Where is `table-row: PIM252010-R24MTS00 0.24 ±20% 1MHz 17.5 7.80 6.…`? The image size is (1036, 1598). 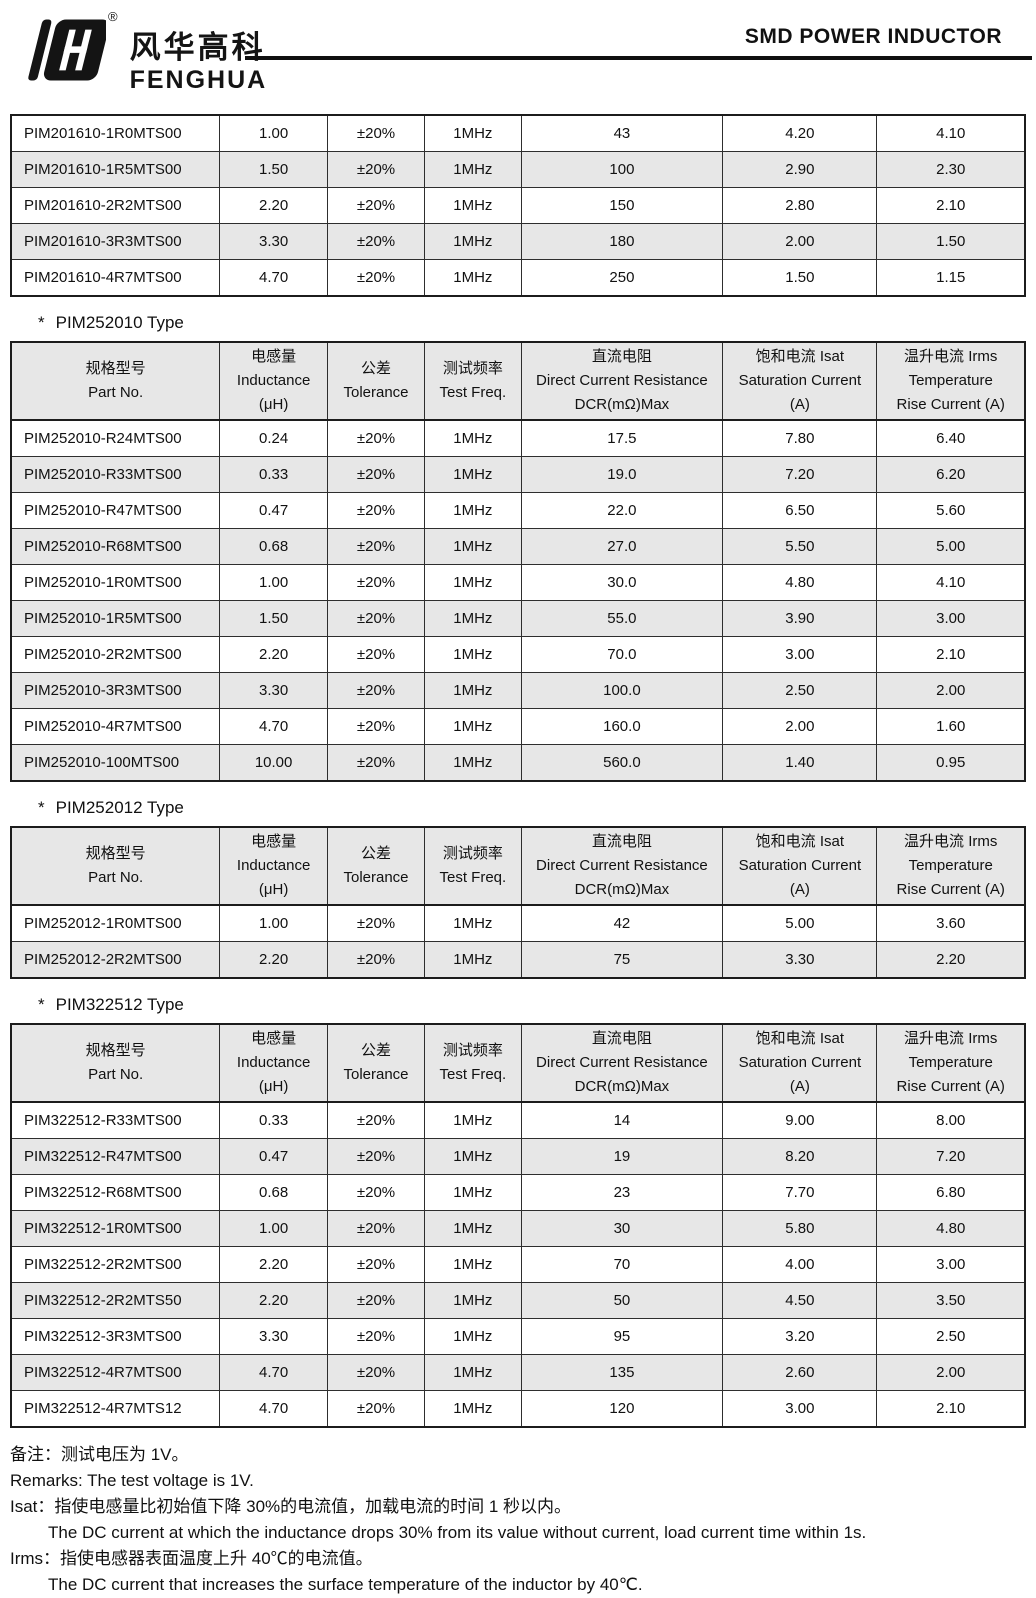
table-row: PIM252010-R24MTS00 0.24 ±20% 1MHz 17.5 7.80 6.… is located at coordinates (518, 438).